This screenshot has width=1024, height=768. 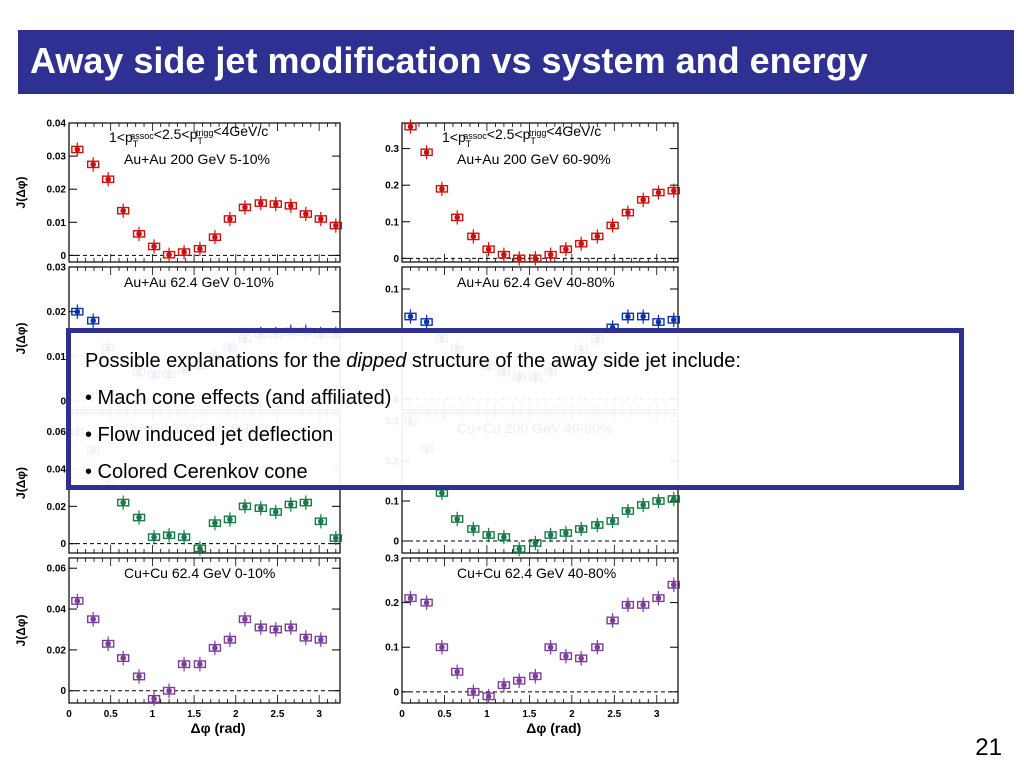 I want to click on plot-frame, so click(x=204, y=192).